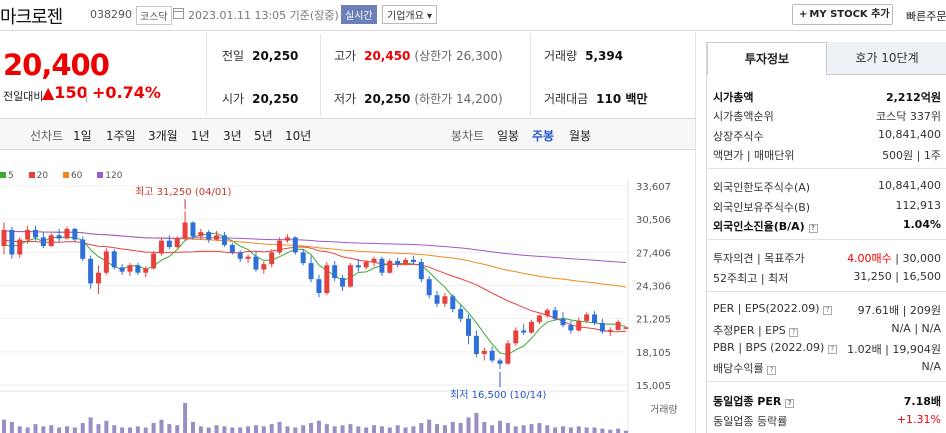 The image size is (946, 433). What do you see at coordinates (913, 97) in the screenshot?
I see `info-value: 2,212억원` at bounding box center [913, 97].